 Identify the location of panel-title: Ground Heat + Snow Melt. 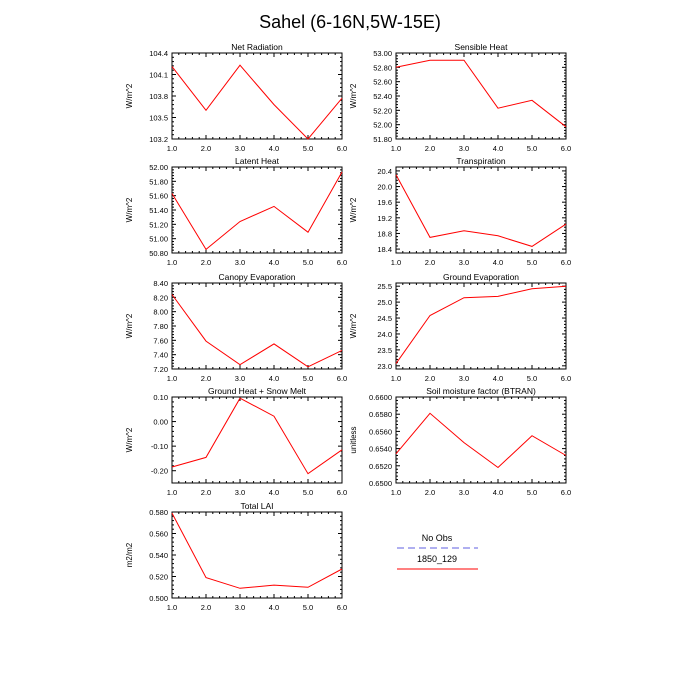
(257, 391).